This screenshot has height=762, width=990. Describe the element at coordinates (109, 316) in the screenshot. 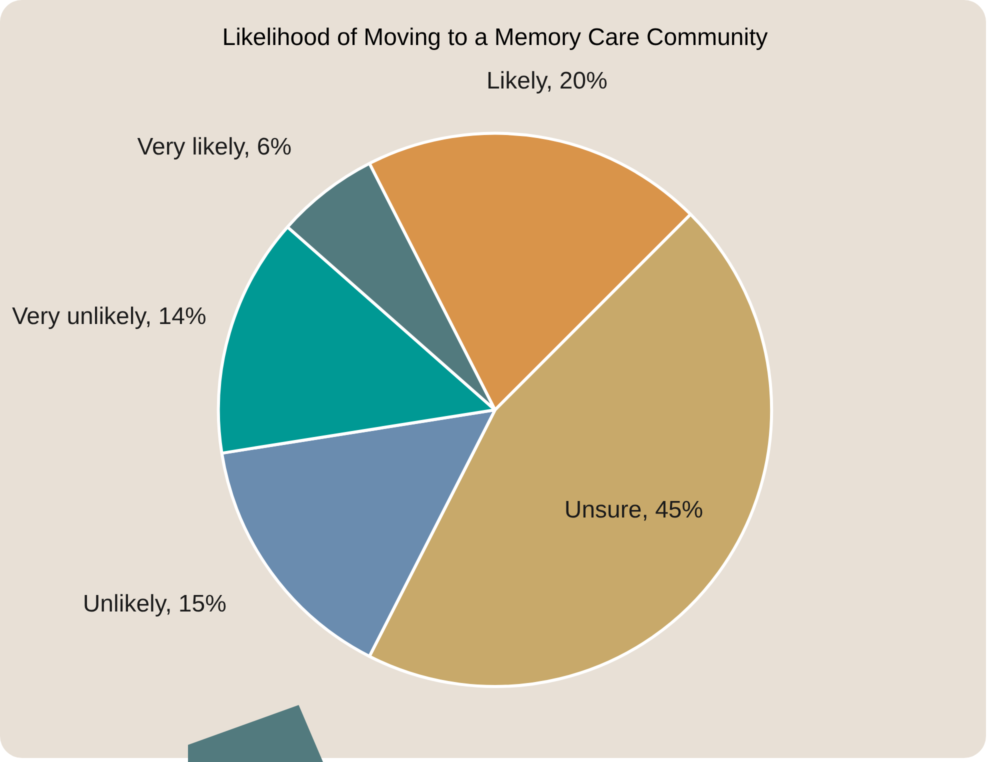

I see `slice-label: Very unlikely, 14%` at that location.